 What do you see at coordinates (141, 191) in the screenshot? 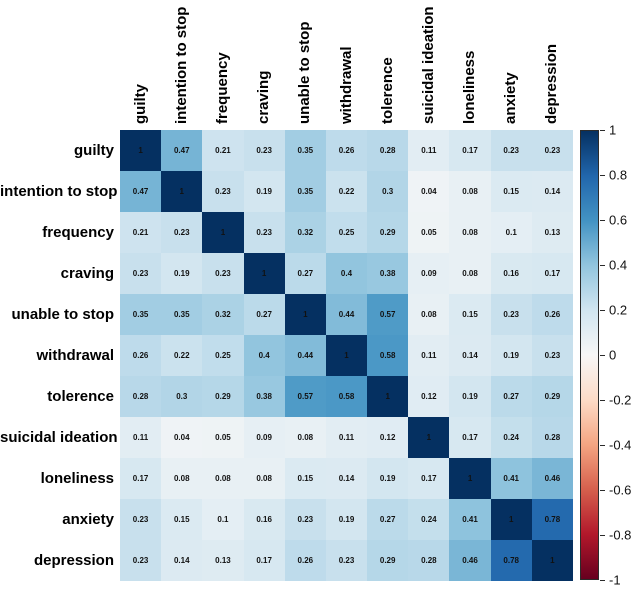
I see `heatmap-cell: 0.47` at bounding box center [141, 191].